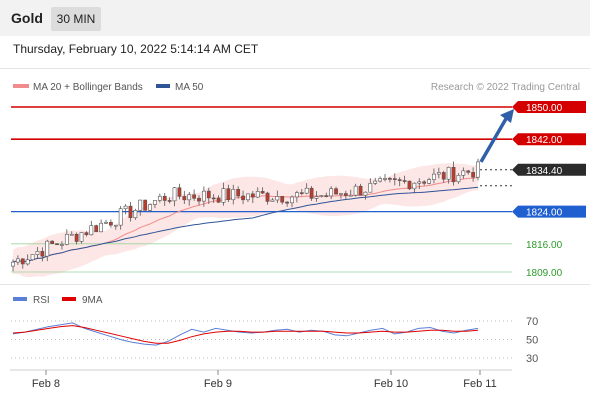 This screenshot has width=590, height=400. What do you see at coordinates (264, 380) in the screenshot?
I see `x-axis: Feb 8 Feb 9 Feb 10 Feb 11` at bounding box center [264, 380].